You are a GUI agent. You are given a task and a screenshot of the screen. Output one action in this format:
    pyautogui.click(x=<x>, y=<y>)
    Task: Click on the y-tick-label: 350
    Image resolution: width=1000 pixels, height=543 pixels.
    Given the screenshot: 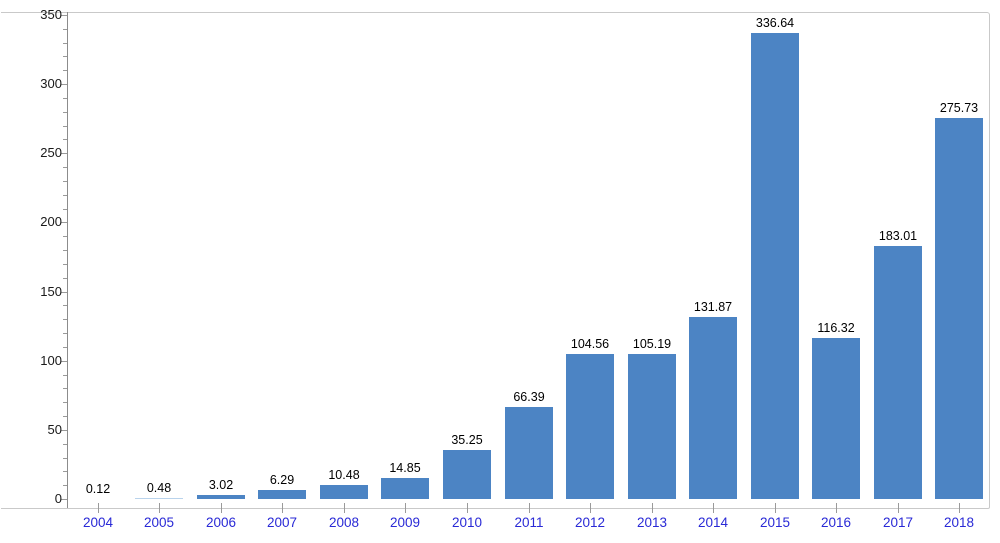 What is the action you would take?
    pyautogui.click(x=51, y=14)
    